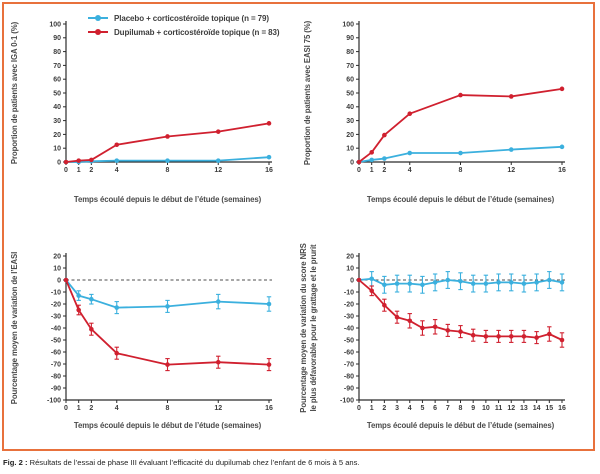 The width and height of the screenshot is (600, 474). Describe the element at coordinates (349, 364) in the screenshot. I see `svg-text: -70` at that location.